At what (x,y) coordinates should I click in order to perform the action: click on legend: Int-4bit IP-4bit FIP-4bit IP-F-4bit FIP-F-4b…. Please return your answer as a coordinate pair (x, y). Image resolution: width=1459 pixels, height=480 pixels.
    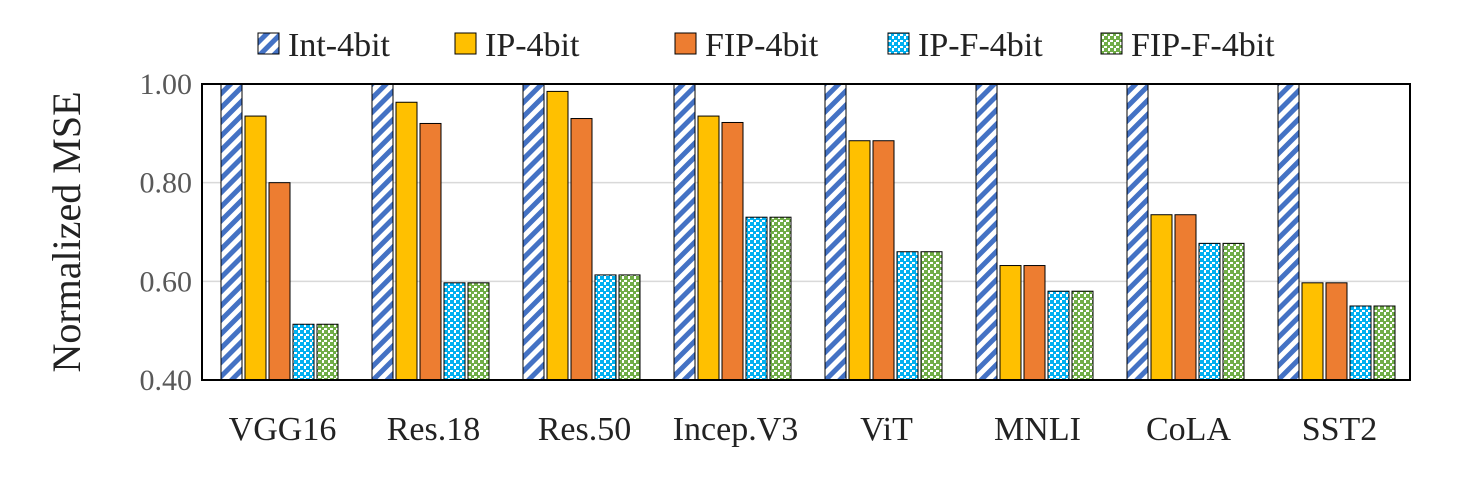
    Looking at the image, I should click on (766, 45).